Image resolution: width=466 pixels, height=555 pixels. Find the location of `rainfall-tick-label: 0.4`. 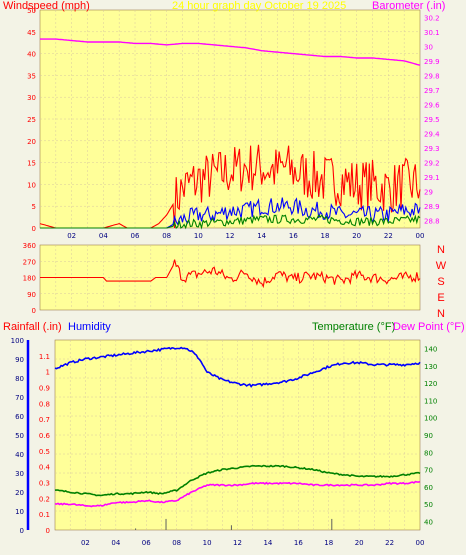

rainfall-tick-label: 0.4 is located at coordinates (45, 468).